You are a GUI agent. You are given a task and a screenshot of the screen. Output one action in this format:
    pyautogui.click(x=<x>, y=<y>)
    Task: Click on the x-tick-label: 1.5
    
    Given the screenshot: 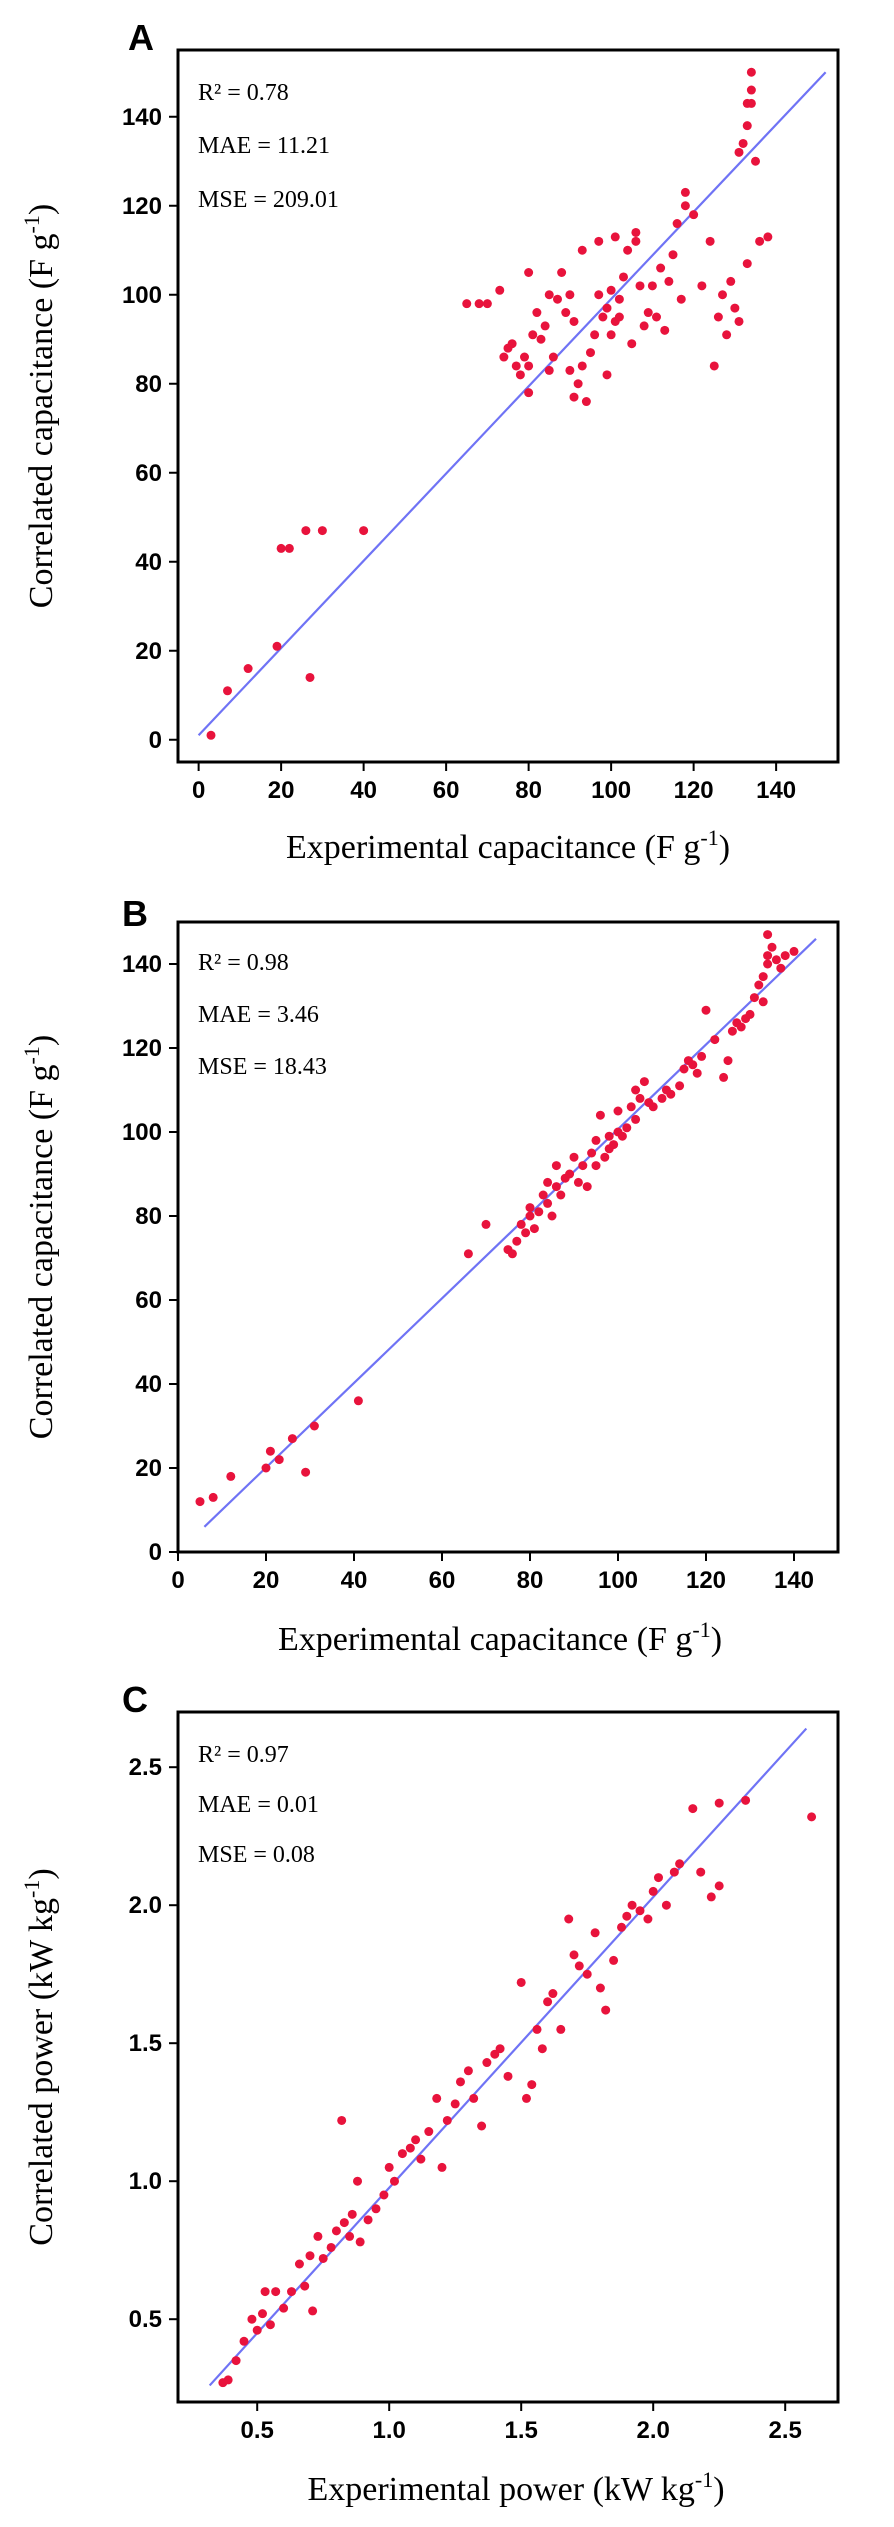 What is the action you would take?
    pyautogui.click(x=521, y=2430)
    